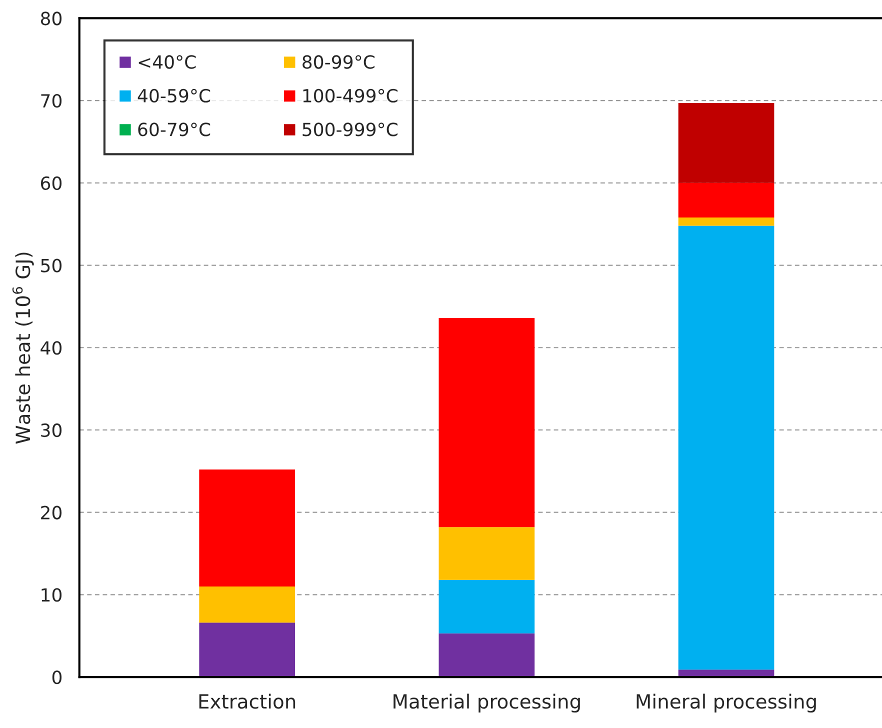 The height and width of the screenshot is (728, 882). What do you see at coordinates (167, 62) in the screenshot?
I see `legend-label: <40°C` at bounding box center [167, 62].